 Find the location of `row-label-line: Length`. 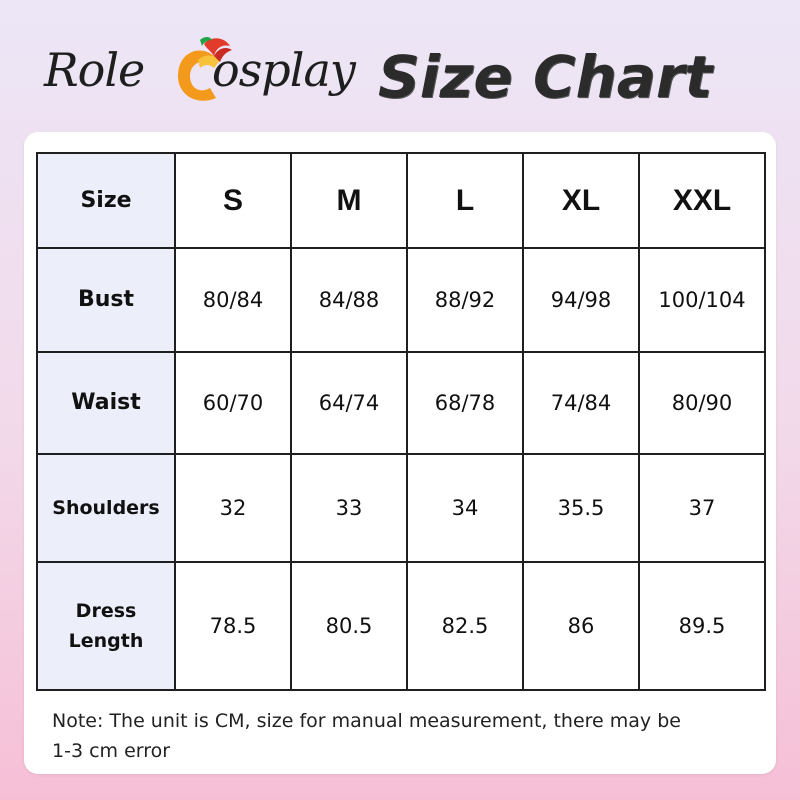

row-label-line: Length is located at coordinates (106, 641).